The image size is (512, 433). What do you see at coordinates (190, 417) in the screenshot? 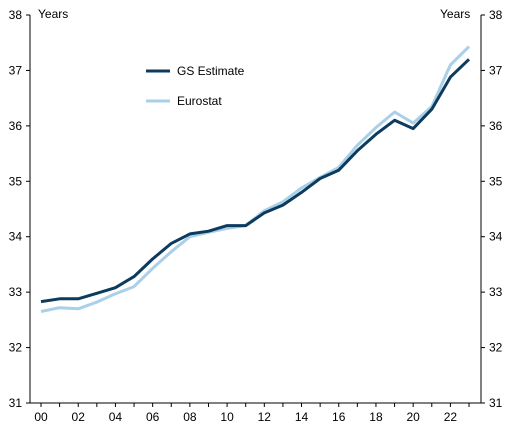
I see `x-tick-label: 08` at bounding box center [190, 417].